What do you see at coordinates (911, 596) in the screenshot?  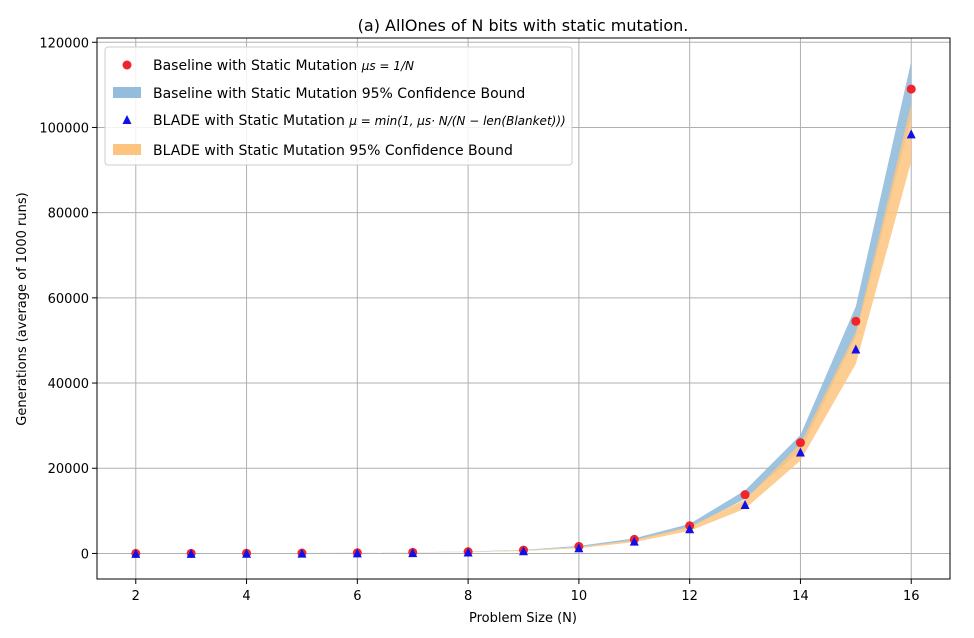 I see `x-tick-label: 16` at bounding box center [911, 596].